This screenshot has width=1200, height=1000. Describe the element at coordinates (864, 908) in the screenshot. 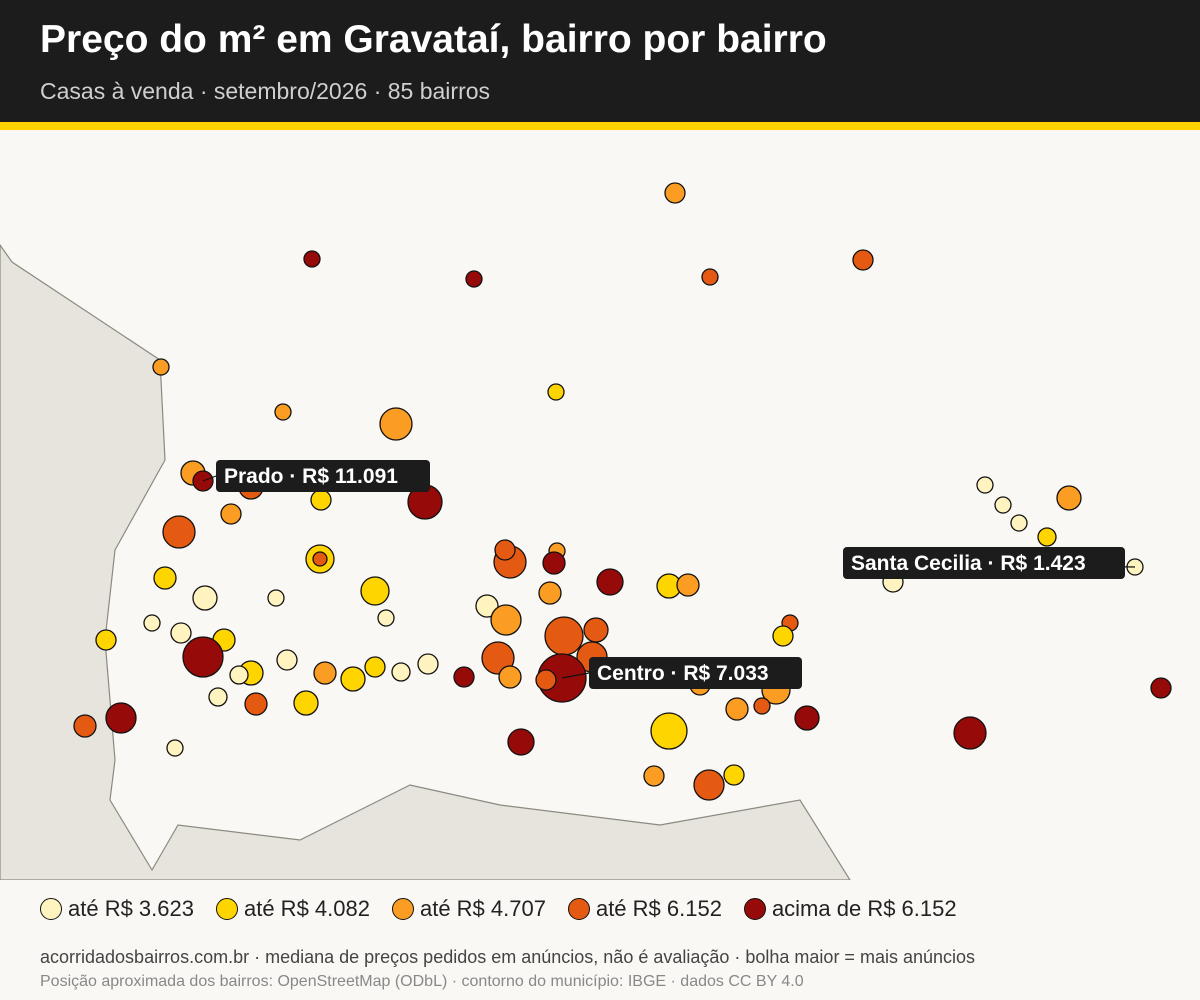

I see `legend-label: acima de R$ 6.152` at that location.